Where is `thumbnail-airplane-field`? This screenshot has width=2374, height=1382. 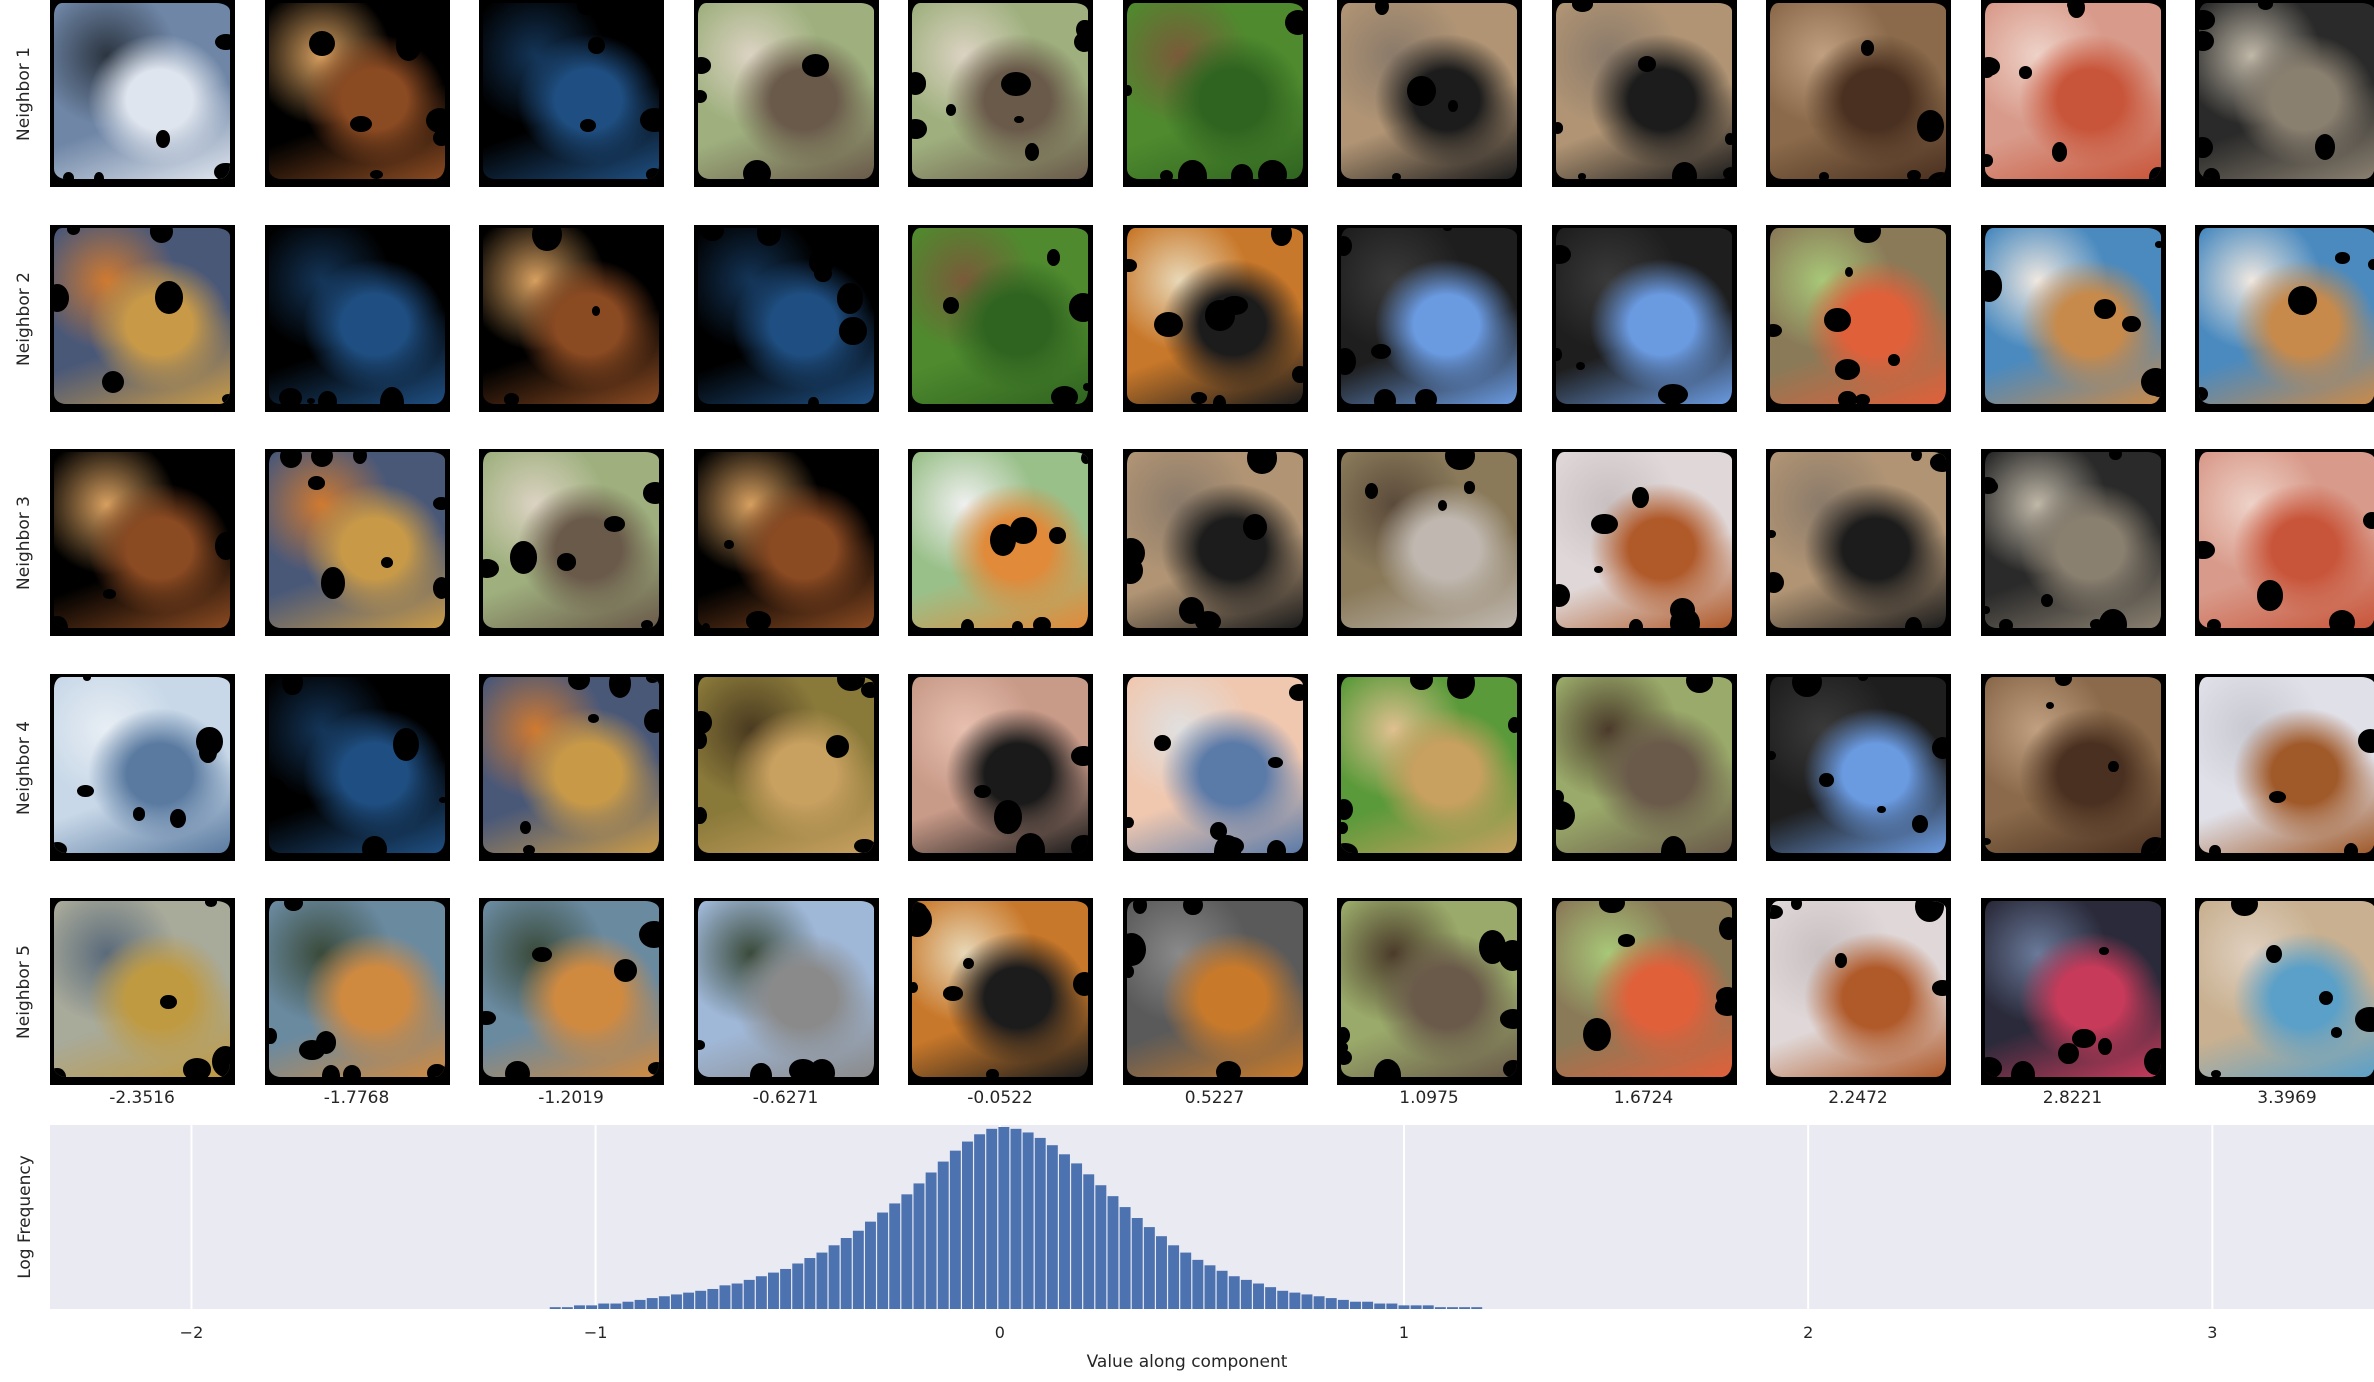 thumbnail-airplane-field is located at coordinates (142, 991).